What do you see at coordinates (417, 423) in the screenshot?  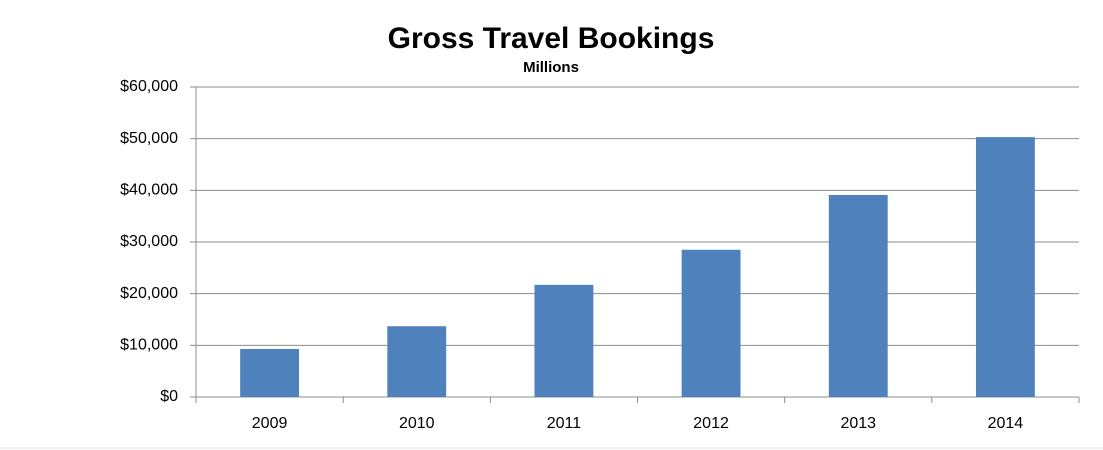 I see `x-tick-label: 2010` at bounding box center [417, 423].